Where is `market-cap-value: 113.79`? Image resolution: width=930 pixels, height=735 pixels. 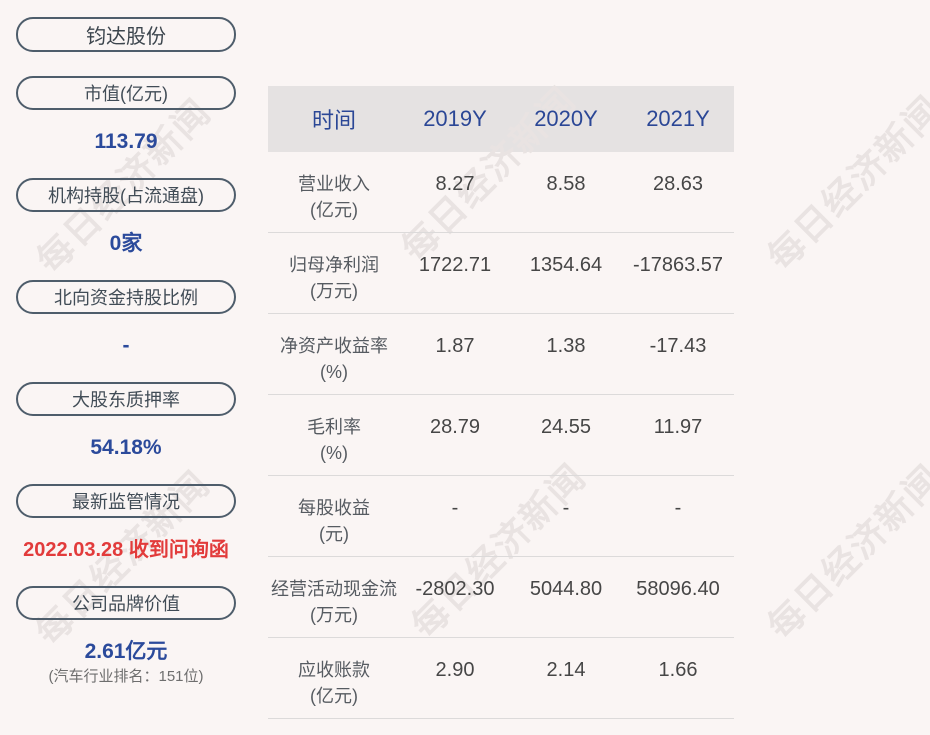
market-cap-value: 113.79 is located at coordinates (126, 141).